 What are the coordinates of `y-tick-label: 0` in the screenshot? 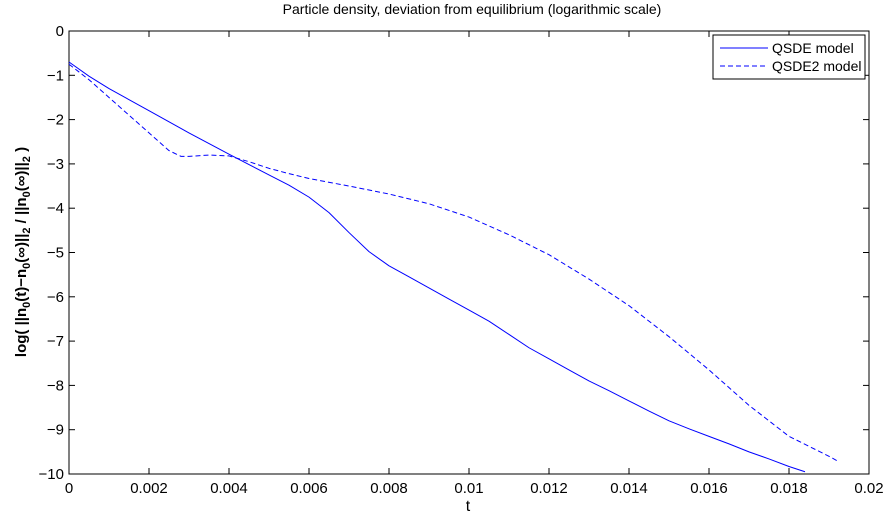 It's located at (60, 31).